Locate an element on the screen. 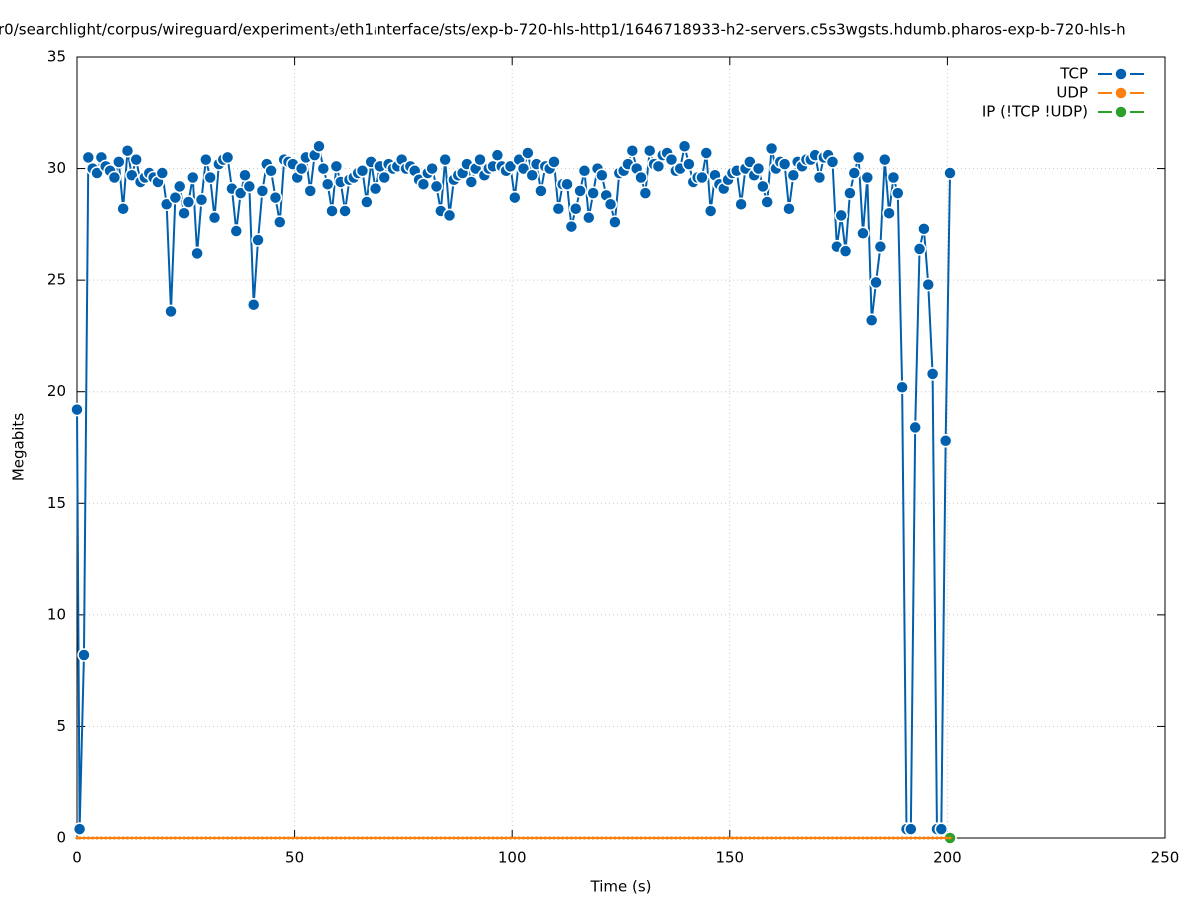  x-tick-label: 0 is located at coordinates (77, 858).